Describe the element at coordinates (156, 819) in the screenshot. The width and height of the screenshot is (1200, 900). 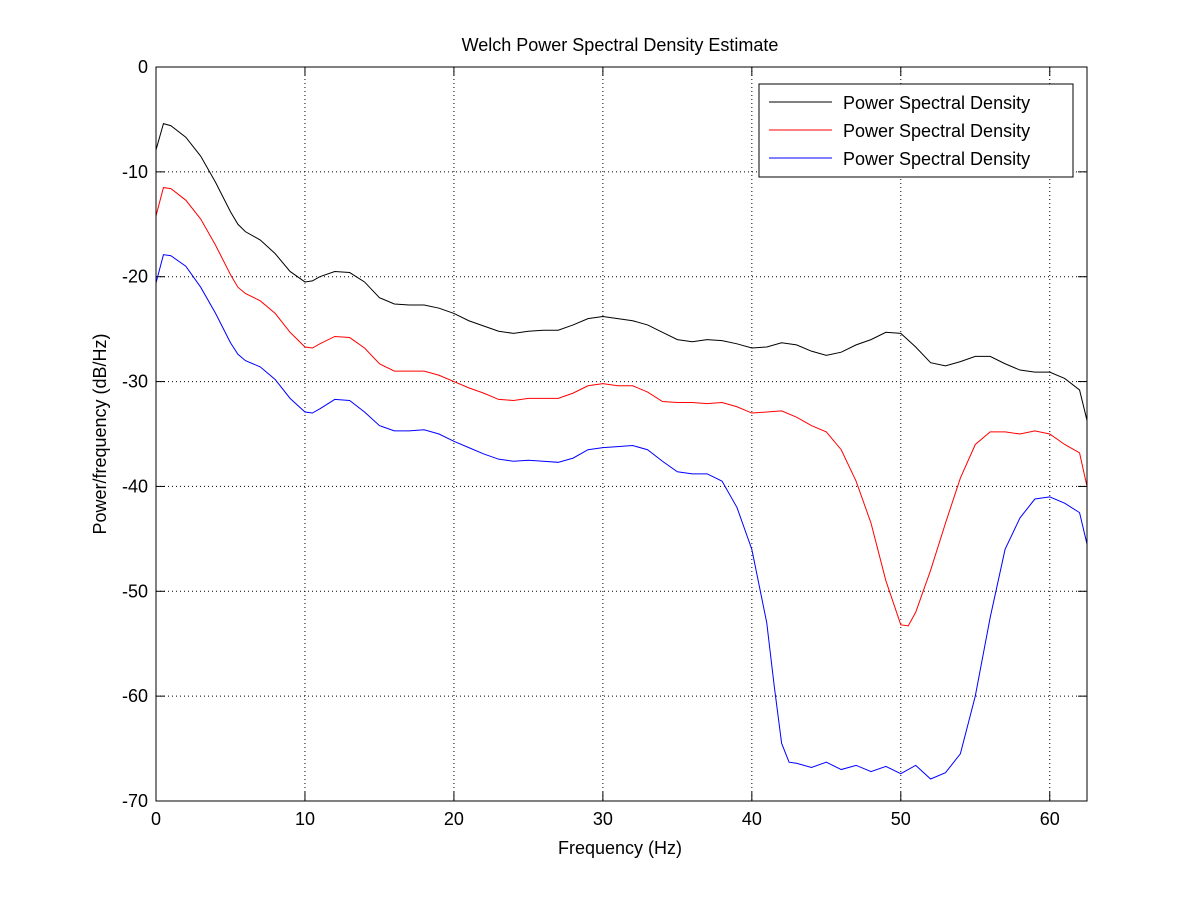
I see `x-tick-label: 0` at that location.